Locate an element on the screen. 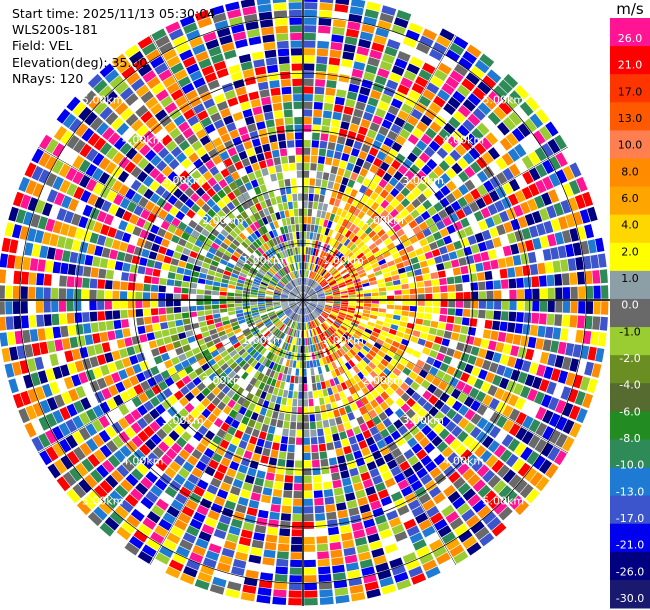  colorbar-tick-label: 17.0 is located at coordinates (630, 91).